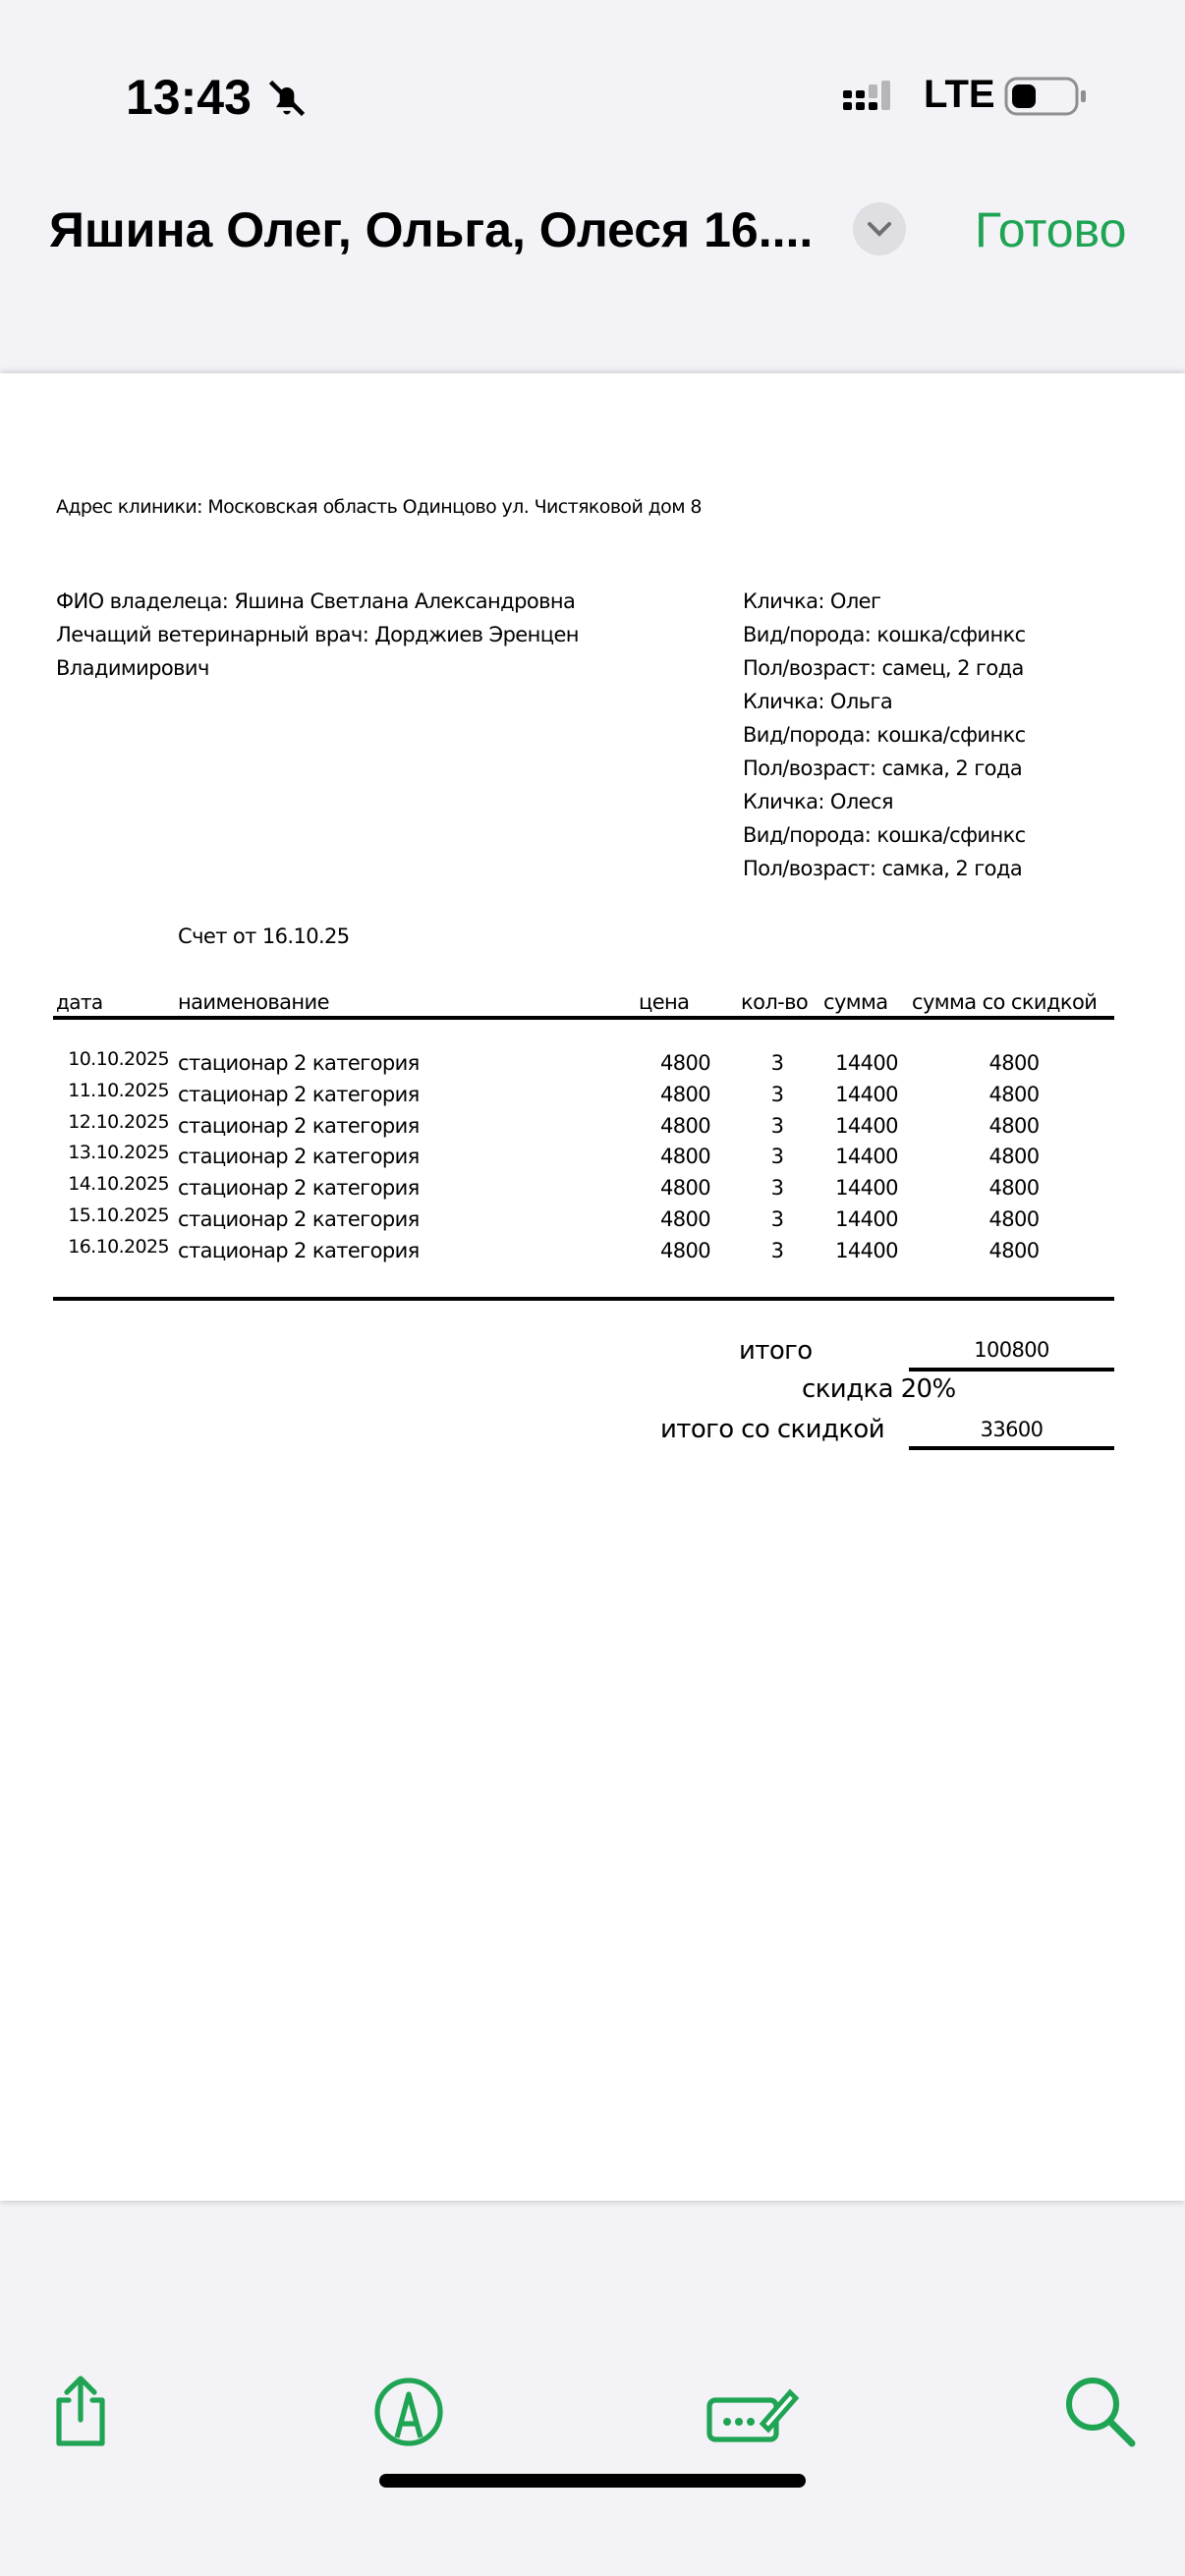 The height and width of the screenshot is (2576, 1185). I want to click on title-menu-button, so click(880, 228).